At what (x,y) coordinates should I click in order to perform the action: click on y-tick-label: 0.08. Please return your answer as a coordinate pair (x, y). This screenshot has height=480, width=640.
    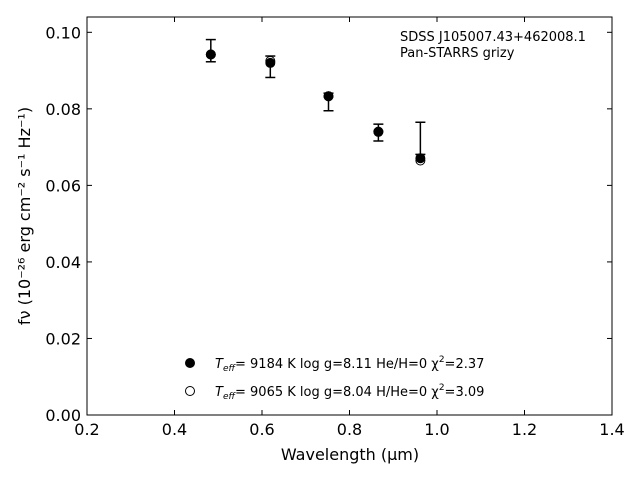
    Looking at the image, I should click on (63, 109).